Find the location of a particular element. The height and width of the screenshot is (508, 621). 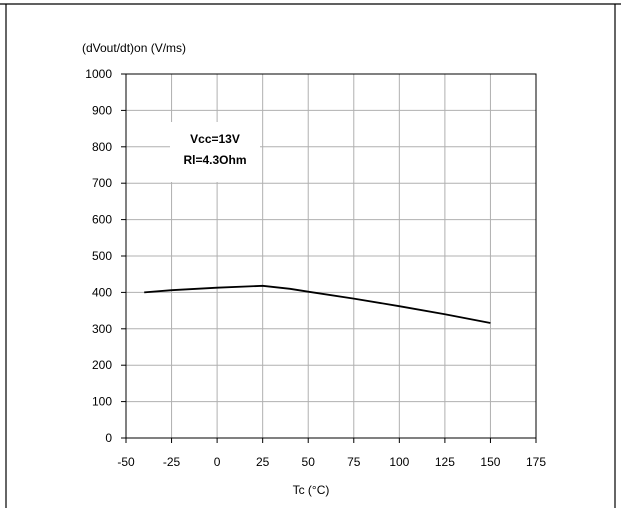

y-tick-label: 100 is located at coordinates (102, 402).